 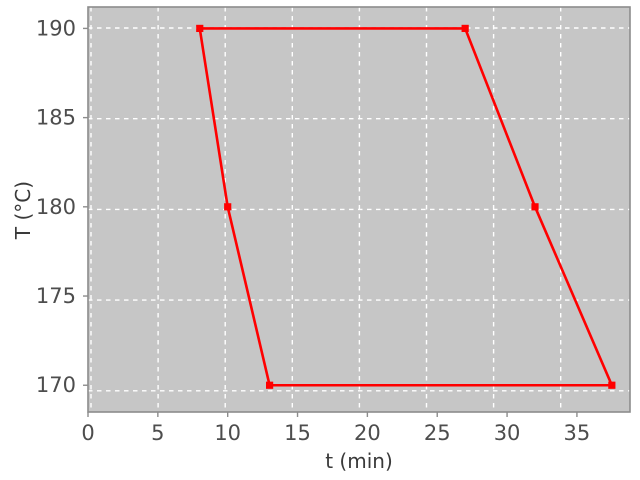 What do you see at coordinates (297, 433) in the screenshot?
I see `x-tick-label: 15` at bounding box center [297, 433].